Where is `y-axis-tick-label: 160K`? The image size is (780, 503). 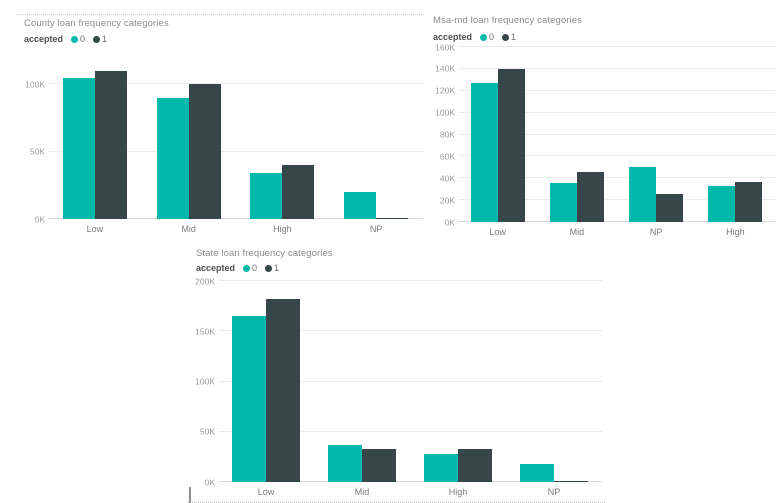 y-axis-tick-label: 160K is located at coordinates (445, 46).